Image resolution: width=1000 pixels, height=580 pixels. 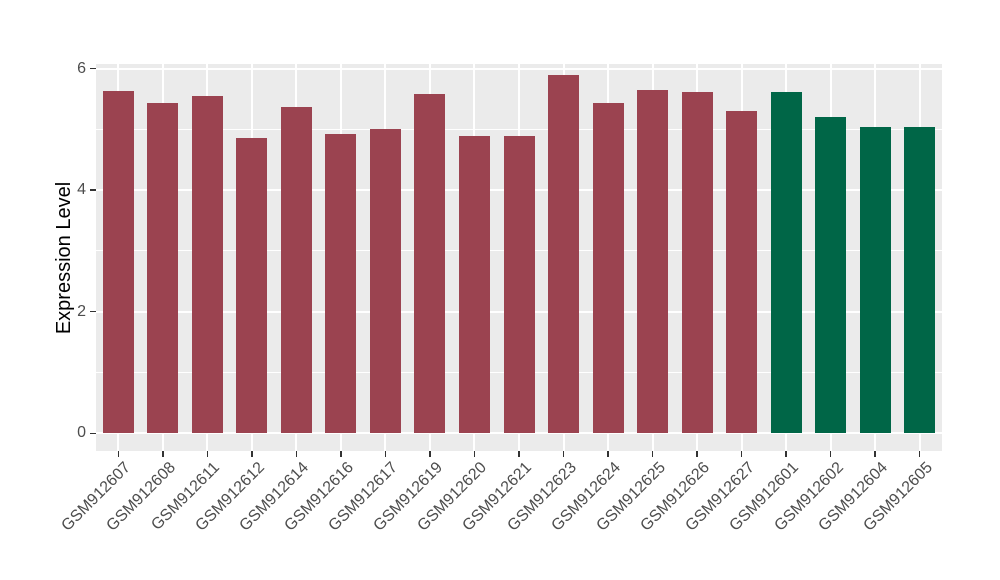 What do you see at coordinates (81, 433) in the screenshot?
I see `y-tick-label: 0` at bounding box center [81, 433].